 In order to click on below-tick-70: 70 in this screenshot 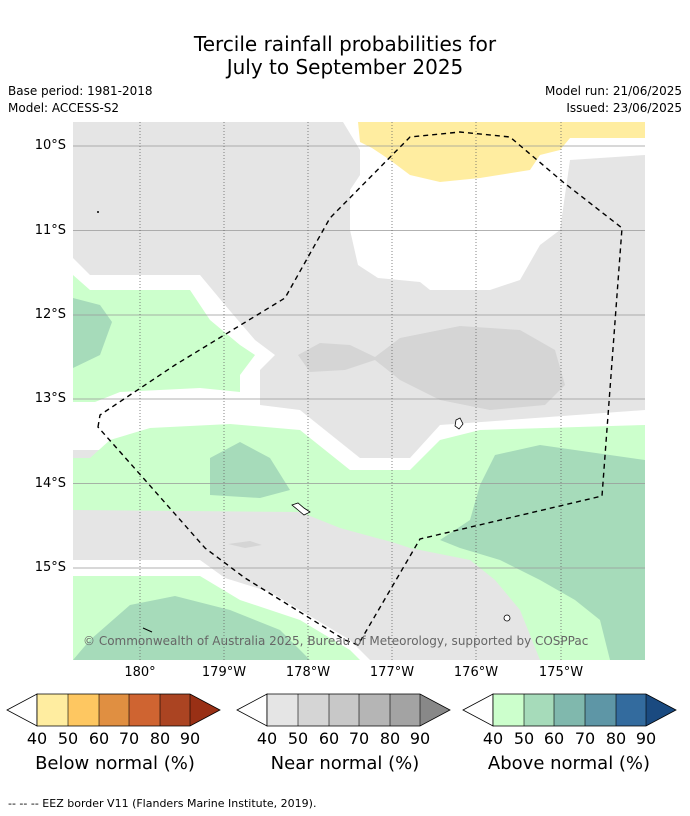, I will do `click(129, 738)`.